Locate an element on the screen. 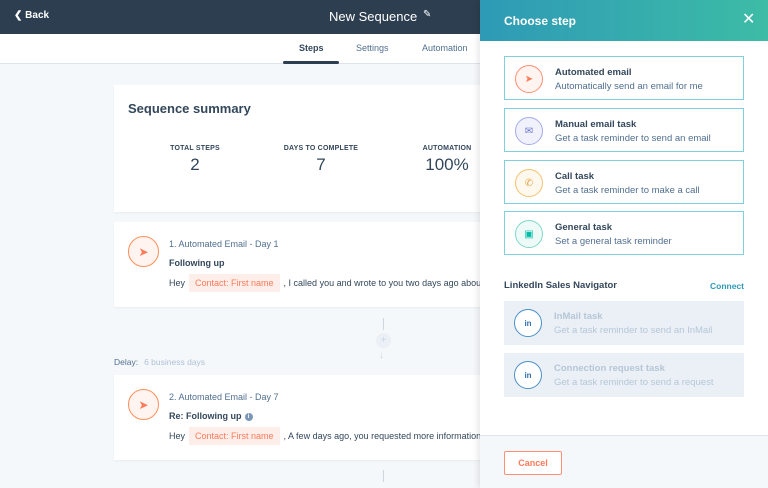  step-heading: 1. Automated Email - Day 1 is located at coordinates (224, 244).